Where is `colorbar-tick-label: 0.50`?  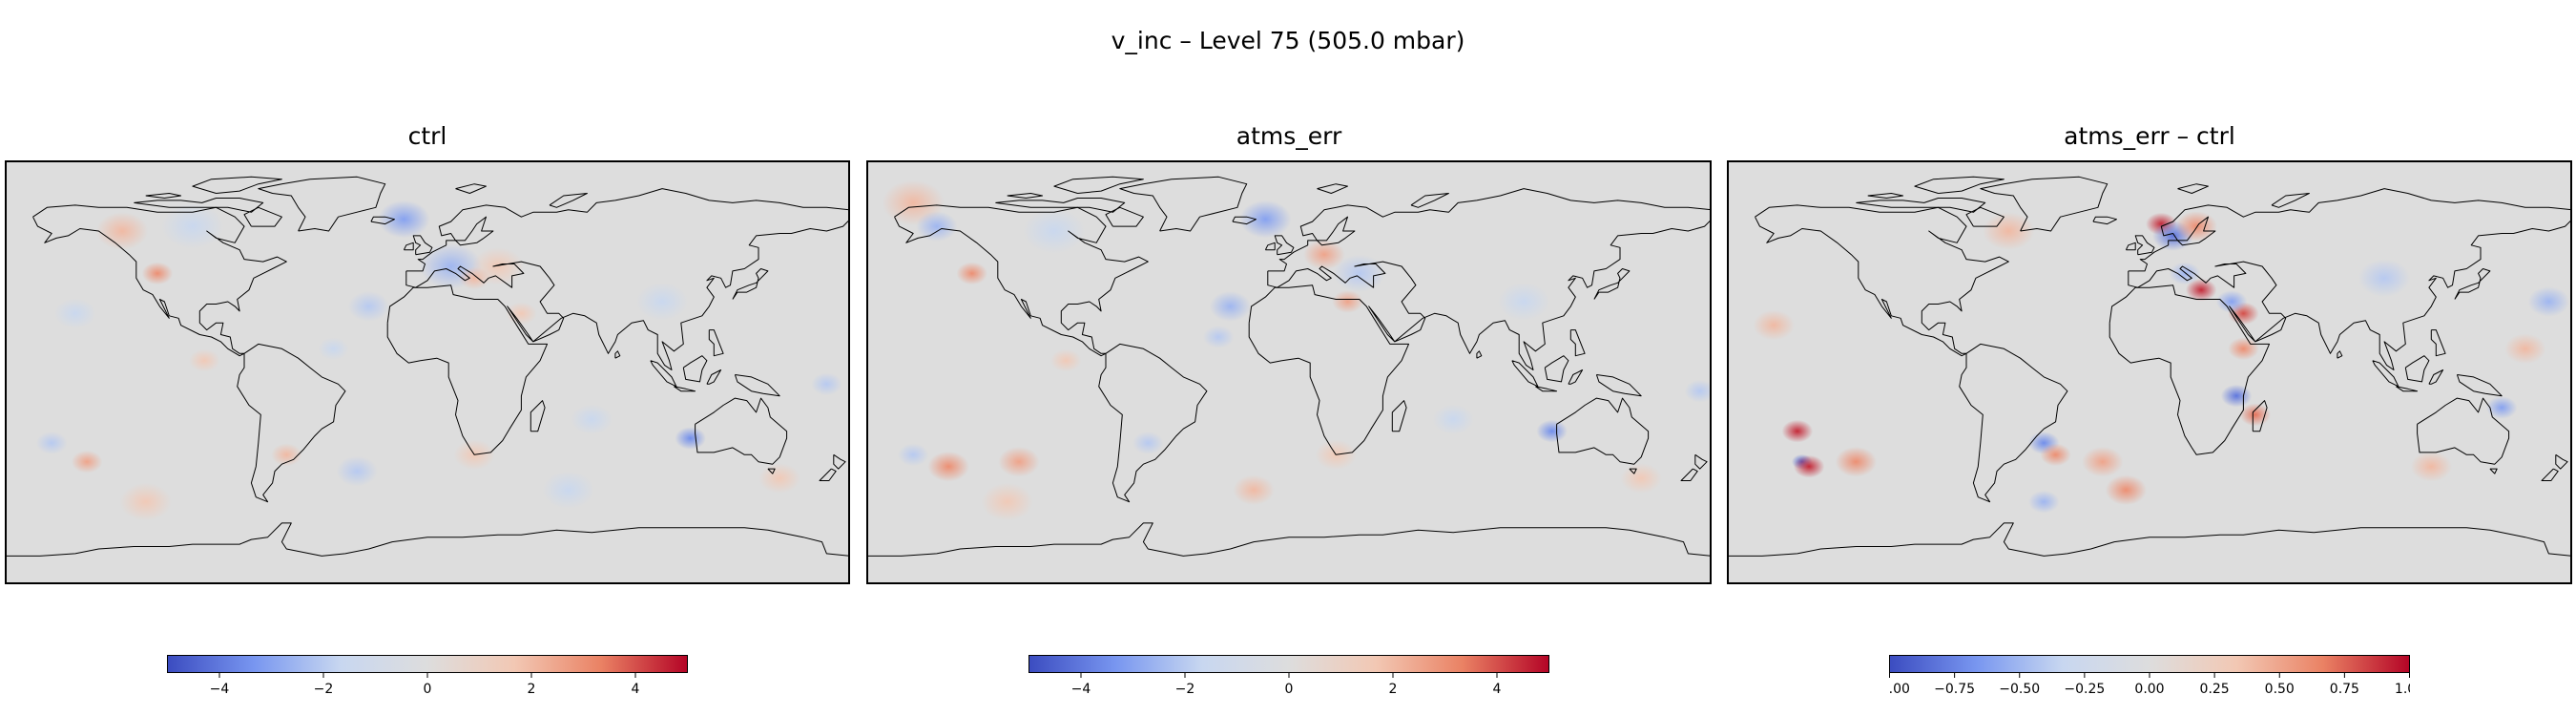
colorbar-tick-label: 0.50 is located at coordinates (2280, 689).